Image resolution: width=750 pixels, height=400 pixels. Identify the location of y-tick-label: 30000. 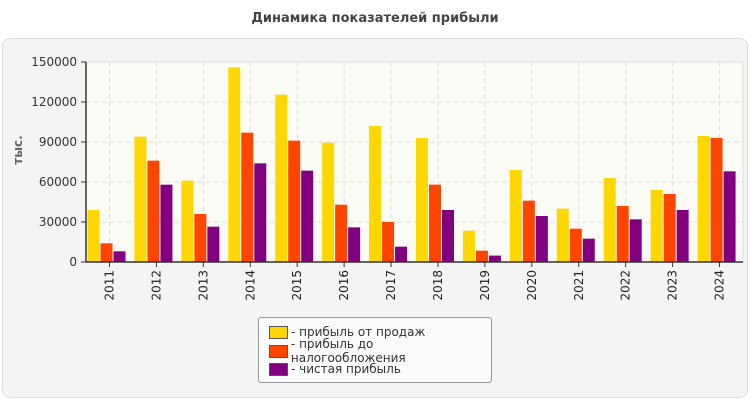
(58, 222).